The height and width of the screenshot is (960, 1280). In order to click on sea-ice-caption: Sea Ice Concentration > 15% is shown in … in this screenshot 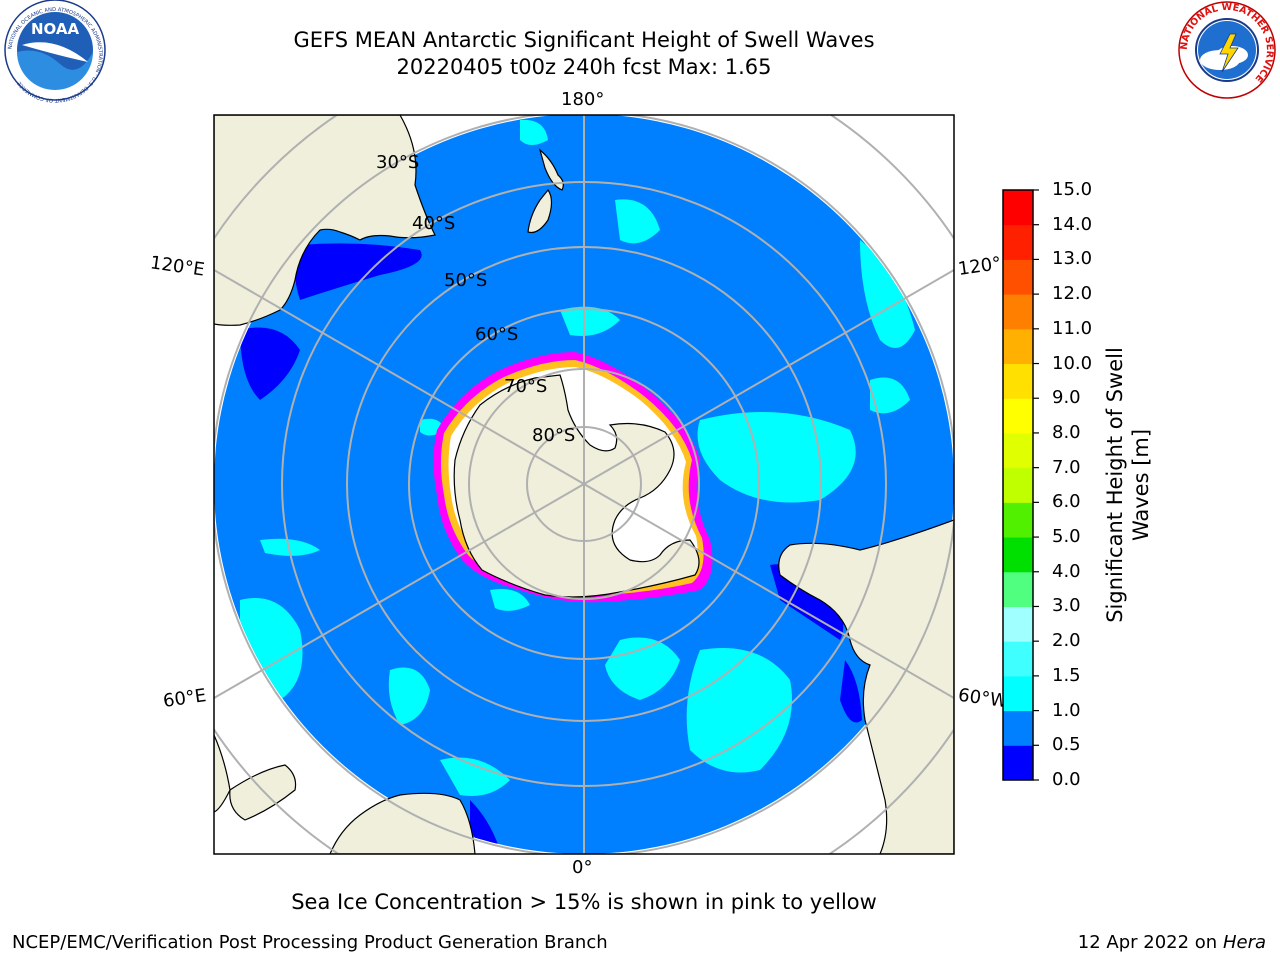, I will do `click(584, 902)`.